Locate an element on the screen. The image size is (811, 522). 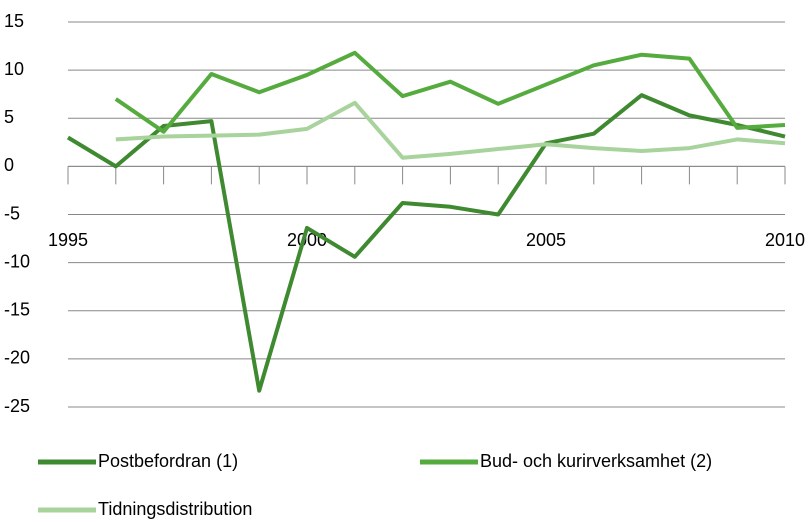
y-tick-label: -10 is located at coordinates (17, 261).